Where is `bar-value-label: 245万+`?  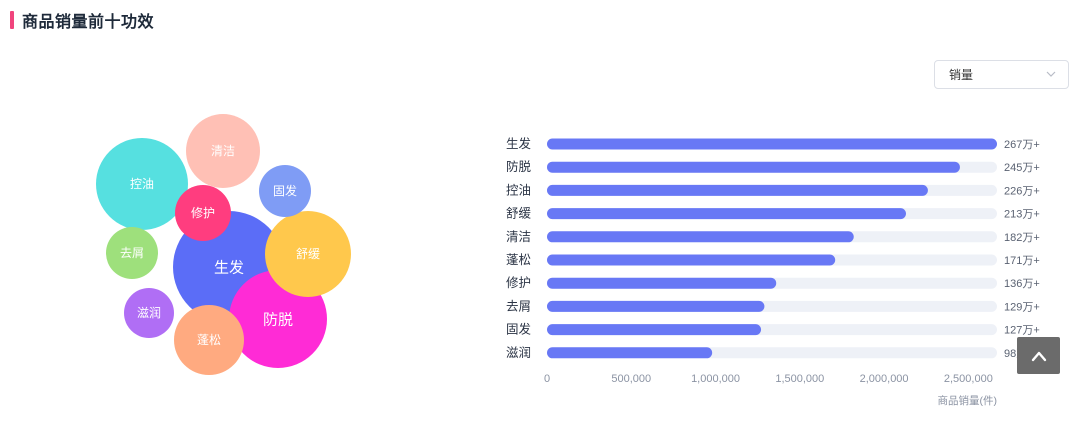
bar-value-label: 245万+ is located at coordinates (1022, 168).